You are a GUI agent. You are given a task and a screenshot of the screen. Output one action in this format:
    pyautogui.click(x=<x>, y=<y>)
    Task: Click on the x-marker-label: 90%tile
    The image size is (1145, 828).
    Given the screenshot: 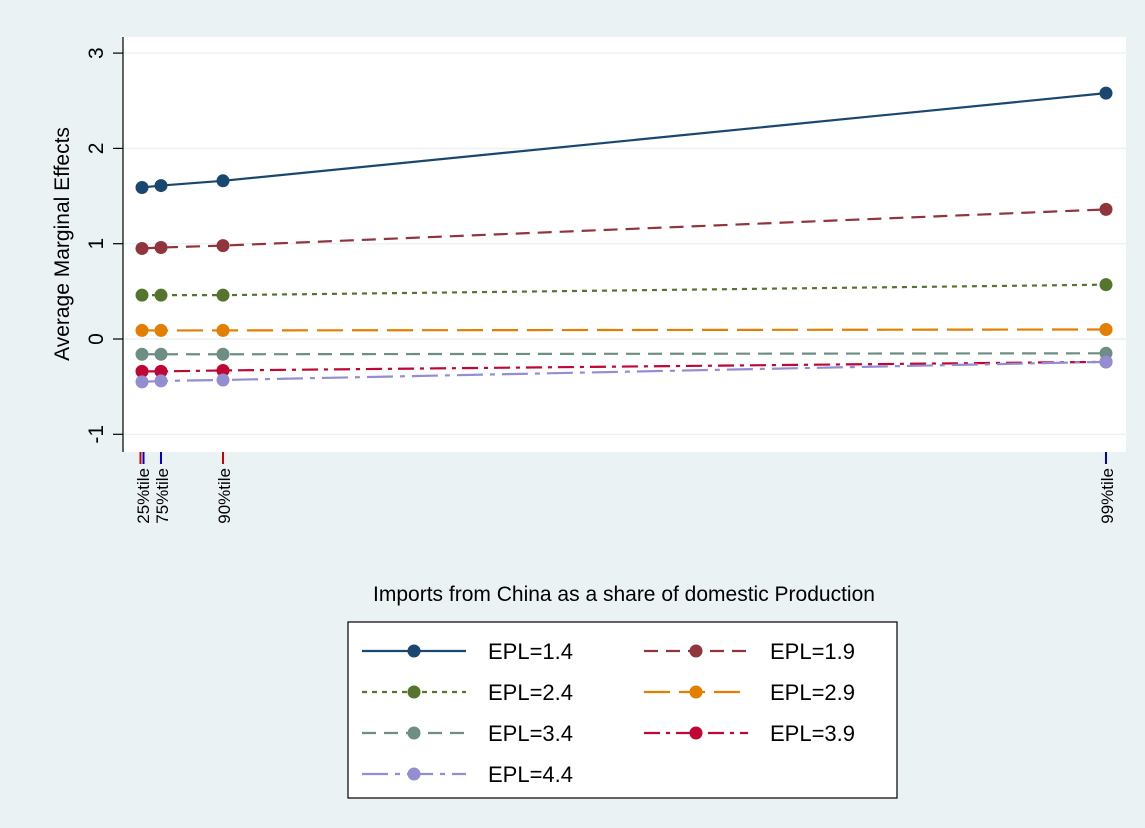 What is the action you would take?
    pyautogui.click(x=224, y=496)
    